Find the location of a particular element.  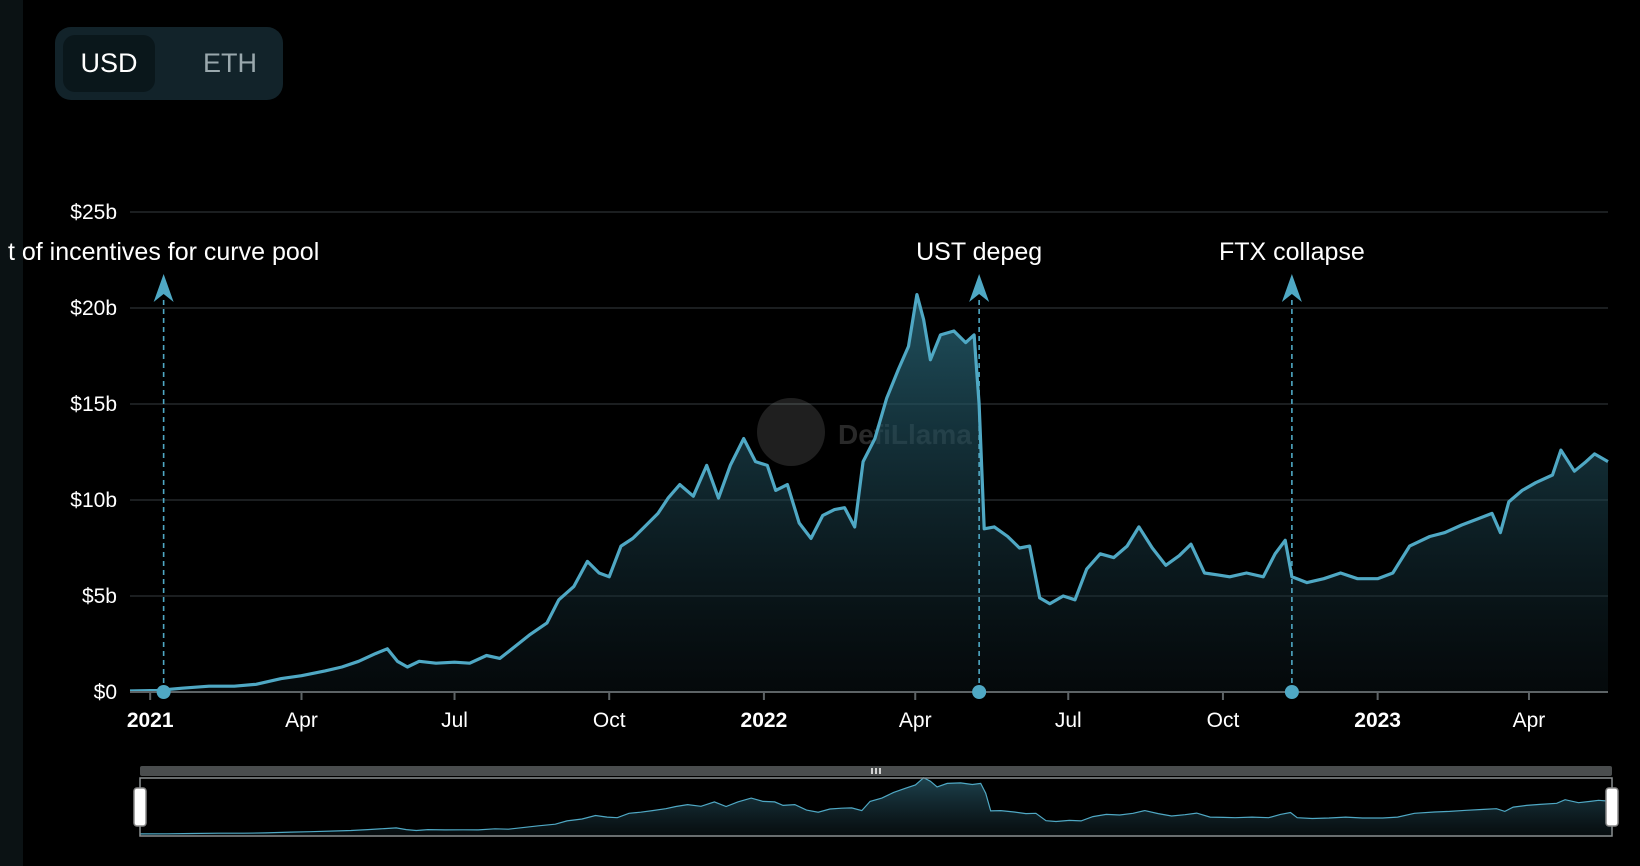

y-tick-label: $20b is located at coordinates (93, 308).